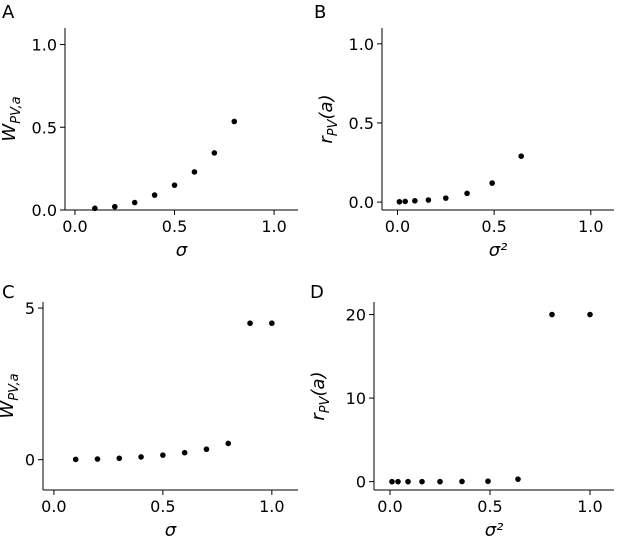 The height and width of the screenshot is (540, 617). I want to click on panel-letter: D, so click(317, 292).